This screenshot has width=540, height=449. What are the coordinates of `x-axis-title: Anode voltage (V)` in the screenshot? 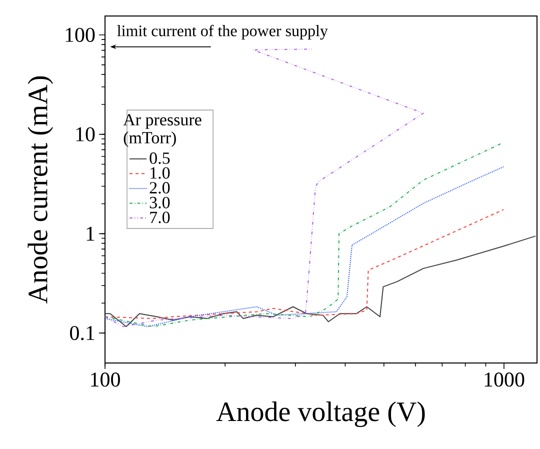 It's located at (320, 415).